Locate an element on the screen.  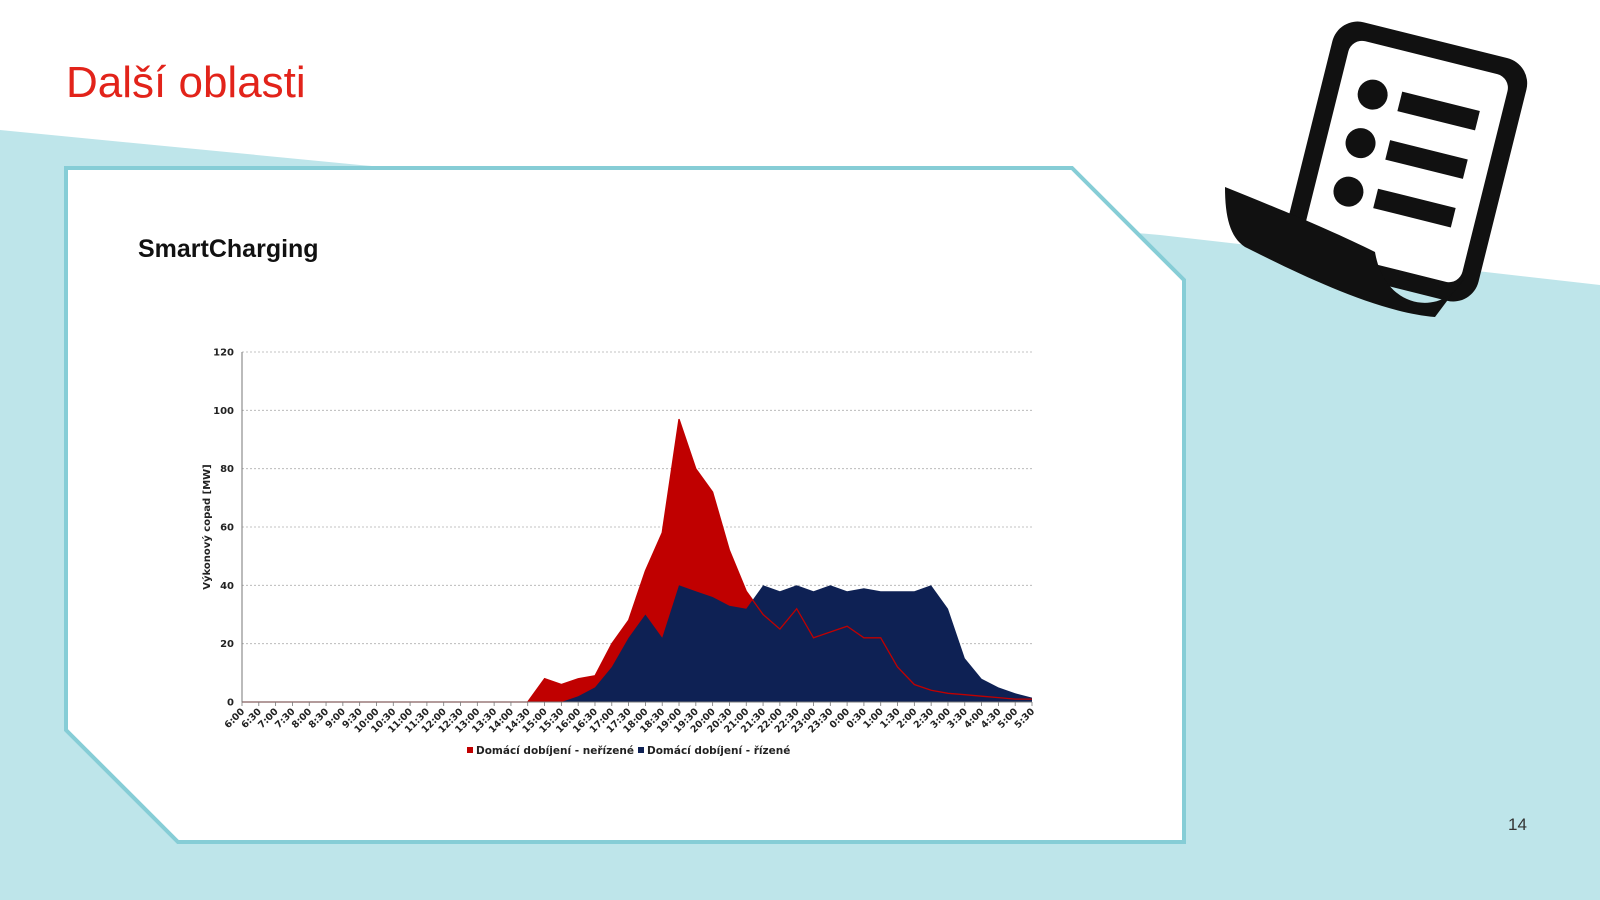
slide-title: Další oblasti is located at coordinates (186, 82).